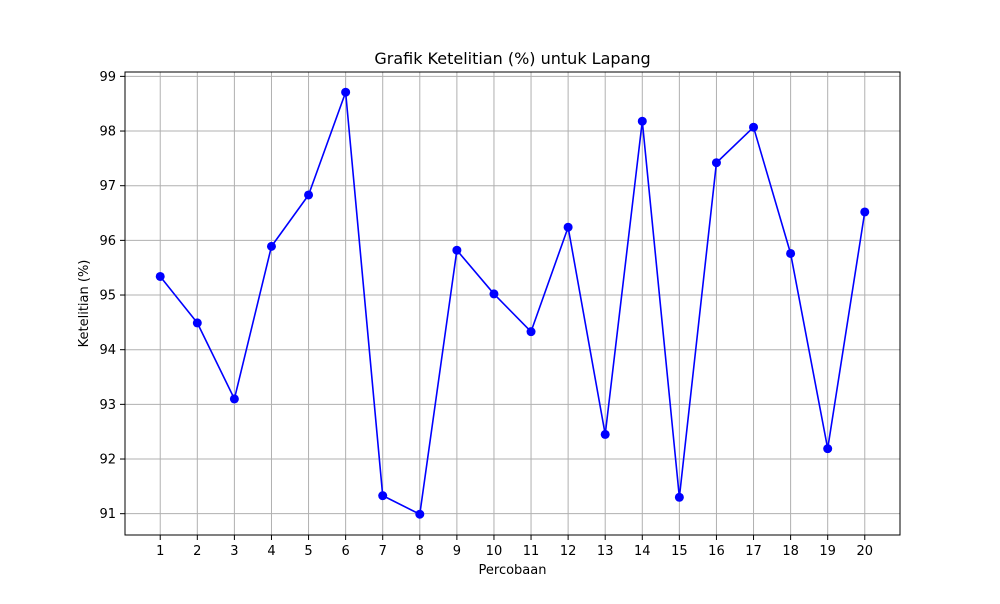 The image size is (1000, 604). I want to click on x-tick-label: 10, so click(494, 551).